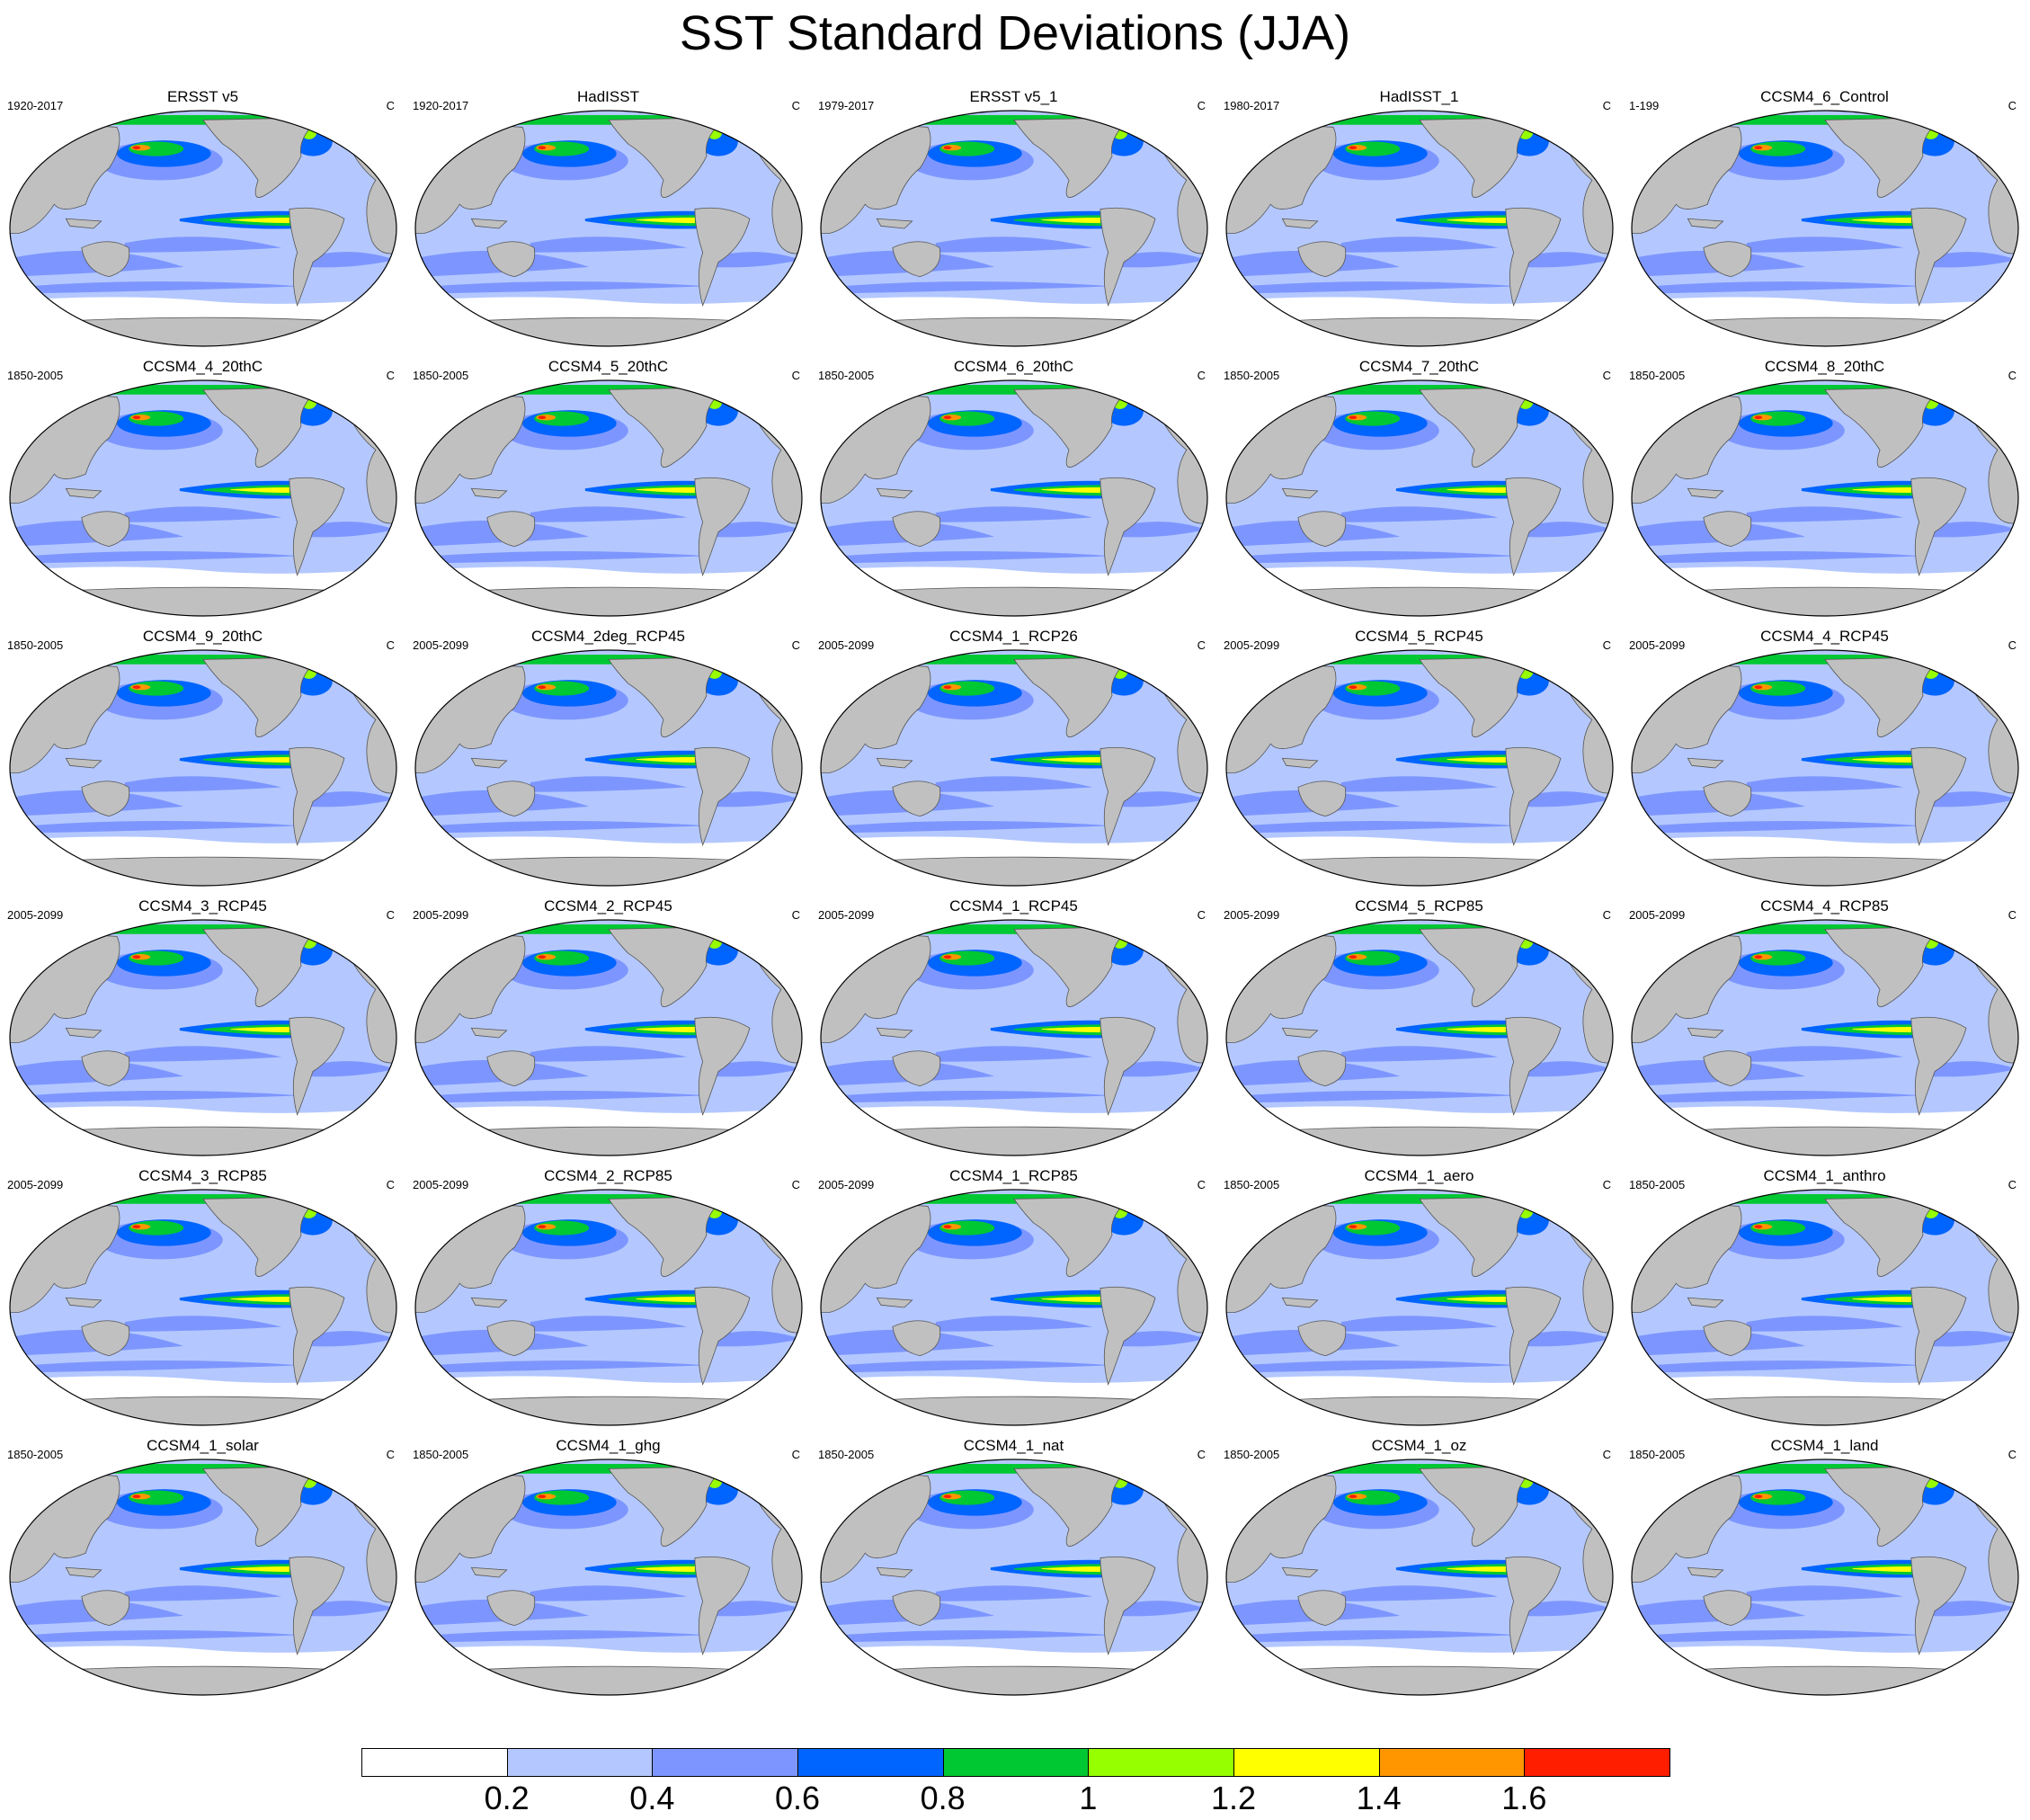  What do you see at coordinates (1252, 105) in the screenshot?
I see `panel-period: 1980-2017` at bounding box center [1252, 105].